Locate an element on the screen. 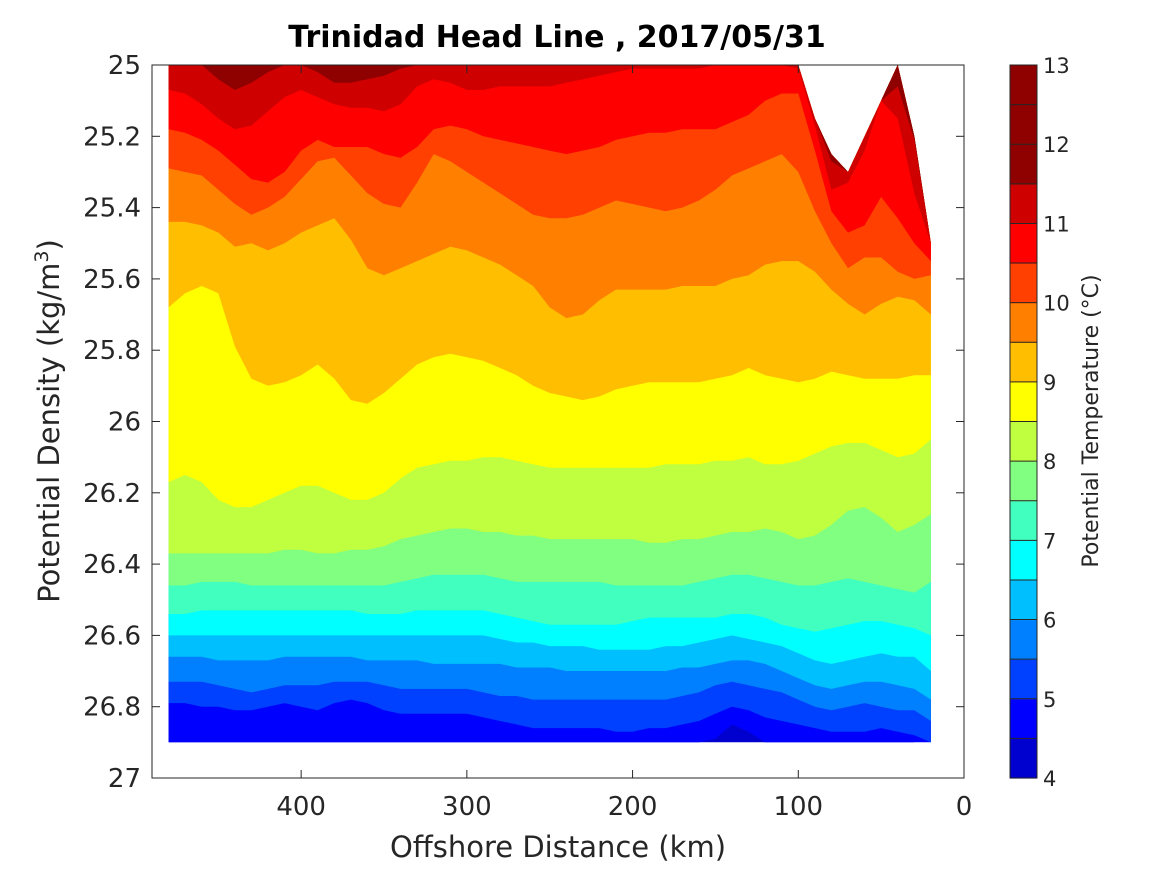  colorbar-tick-label: 12 is located at coordinates (1056, 145).